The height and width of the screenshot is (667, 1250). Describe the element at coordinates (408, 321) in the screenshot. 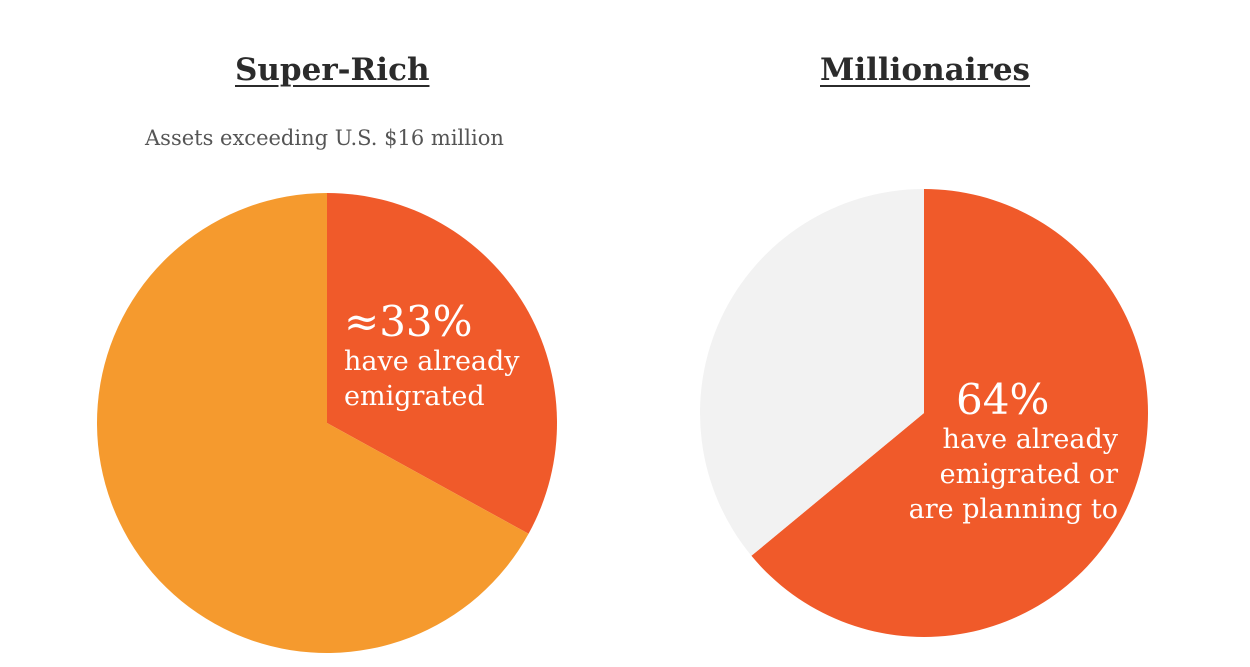

I see `slice-value-super-rich: ≈33%` at that location.